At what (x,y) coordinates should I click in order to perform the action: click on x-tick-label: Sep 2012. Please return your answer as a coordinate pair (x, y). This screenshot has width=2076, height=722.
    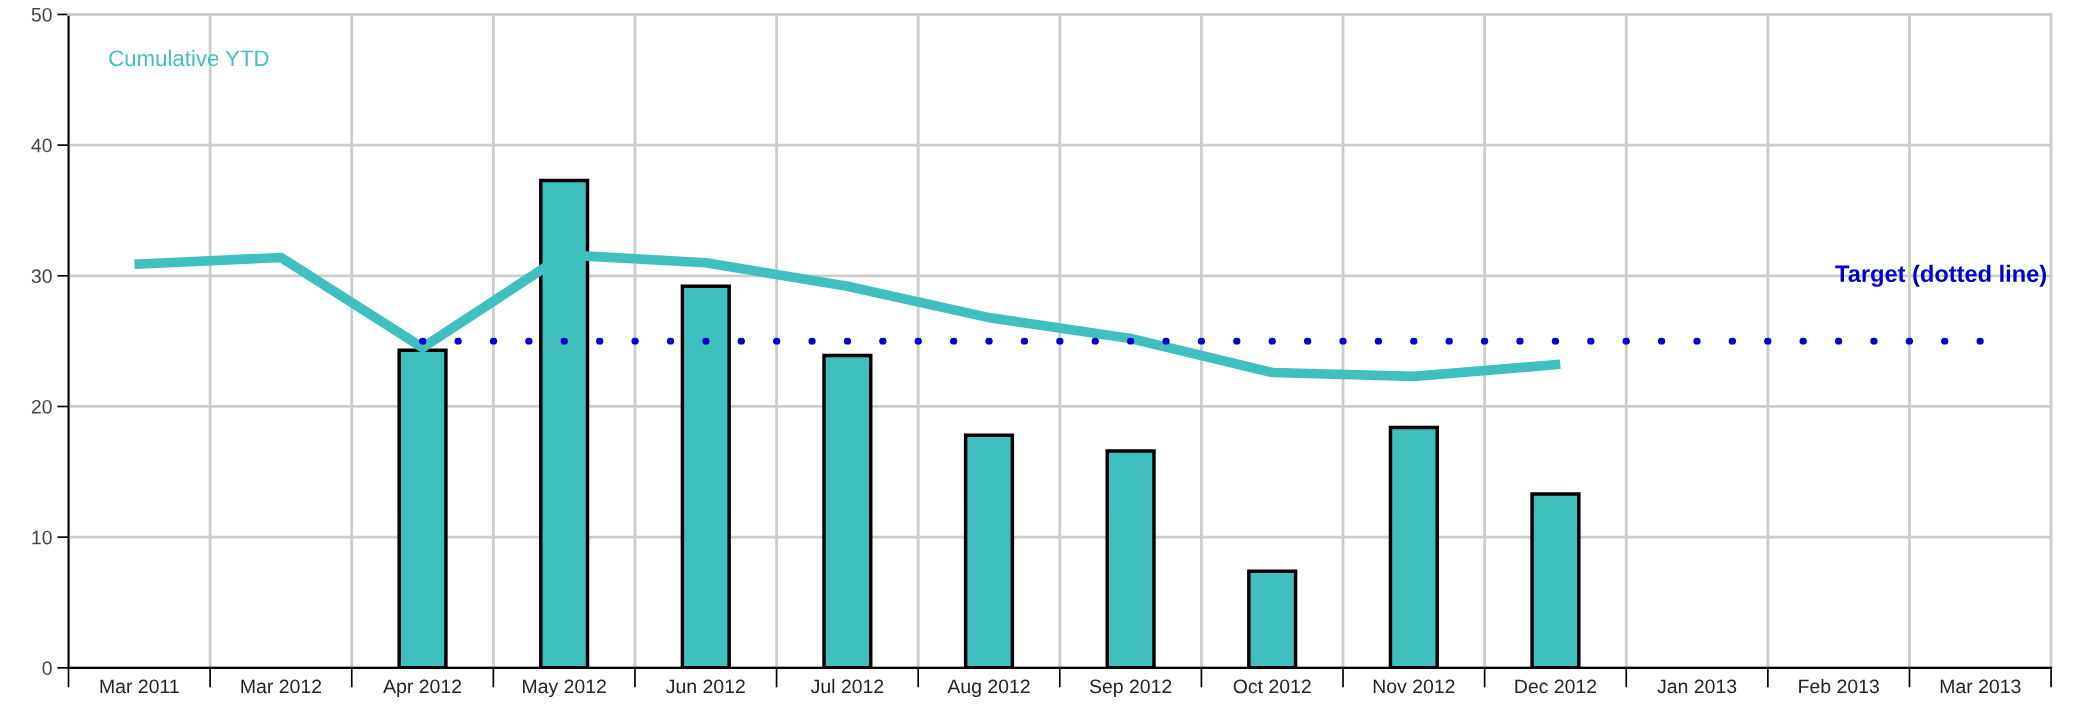
    Looking at the image, I should click on (1130, 688).